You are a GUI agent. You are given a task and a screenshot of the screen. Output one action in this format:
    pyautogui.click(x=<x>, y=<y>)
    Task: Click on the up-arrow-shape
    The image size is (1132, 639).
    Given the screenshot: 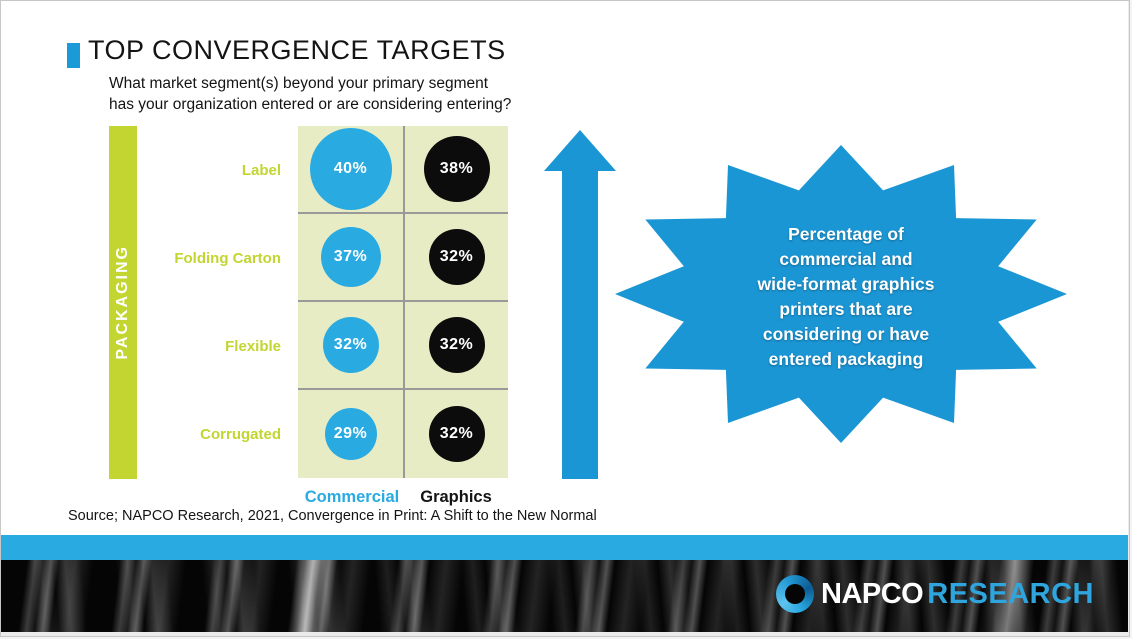 What is the action you would take?
    pyautogui.click(x=580, y=304)
    